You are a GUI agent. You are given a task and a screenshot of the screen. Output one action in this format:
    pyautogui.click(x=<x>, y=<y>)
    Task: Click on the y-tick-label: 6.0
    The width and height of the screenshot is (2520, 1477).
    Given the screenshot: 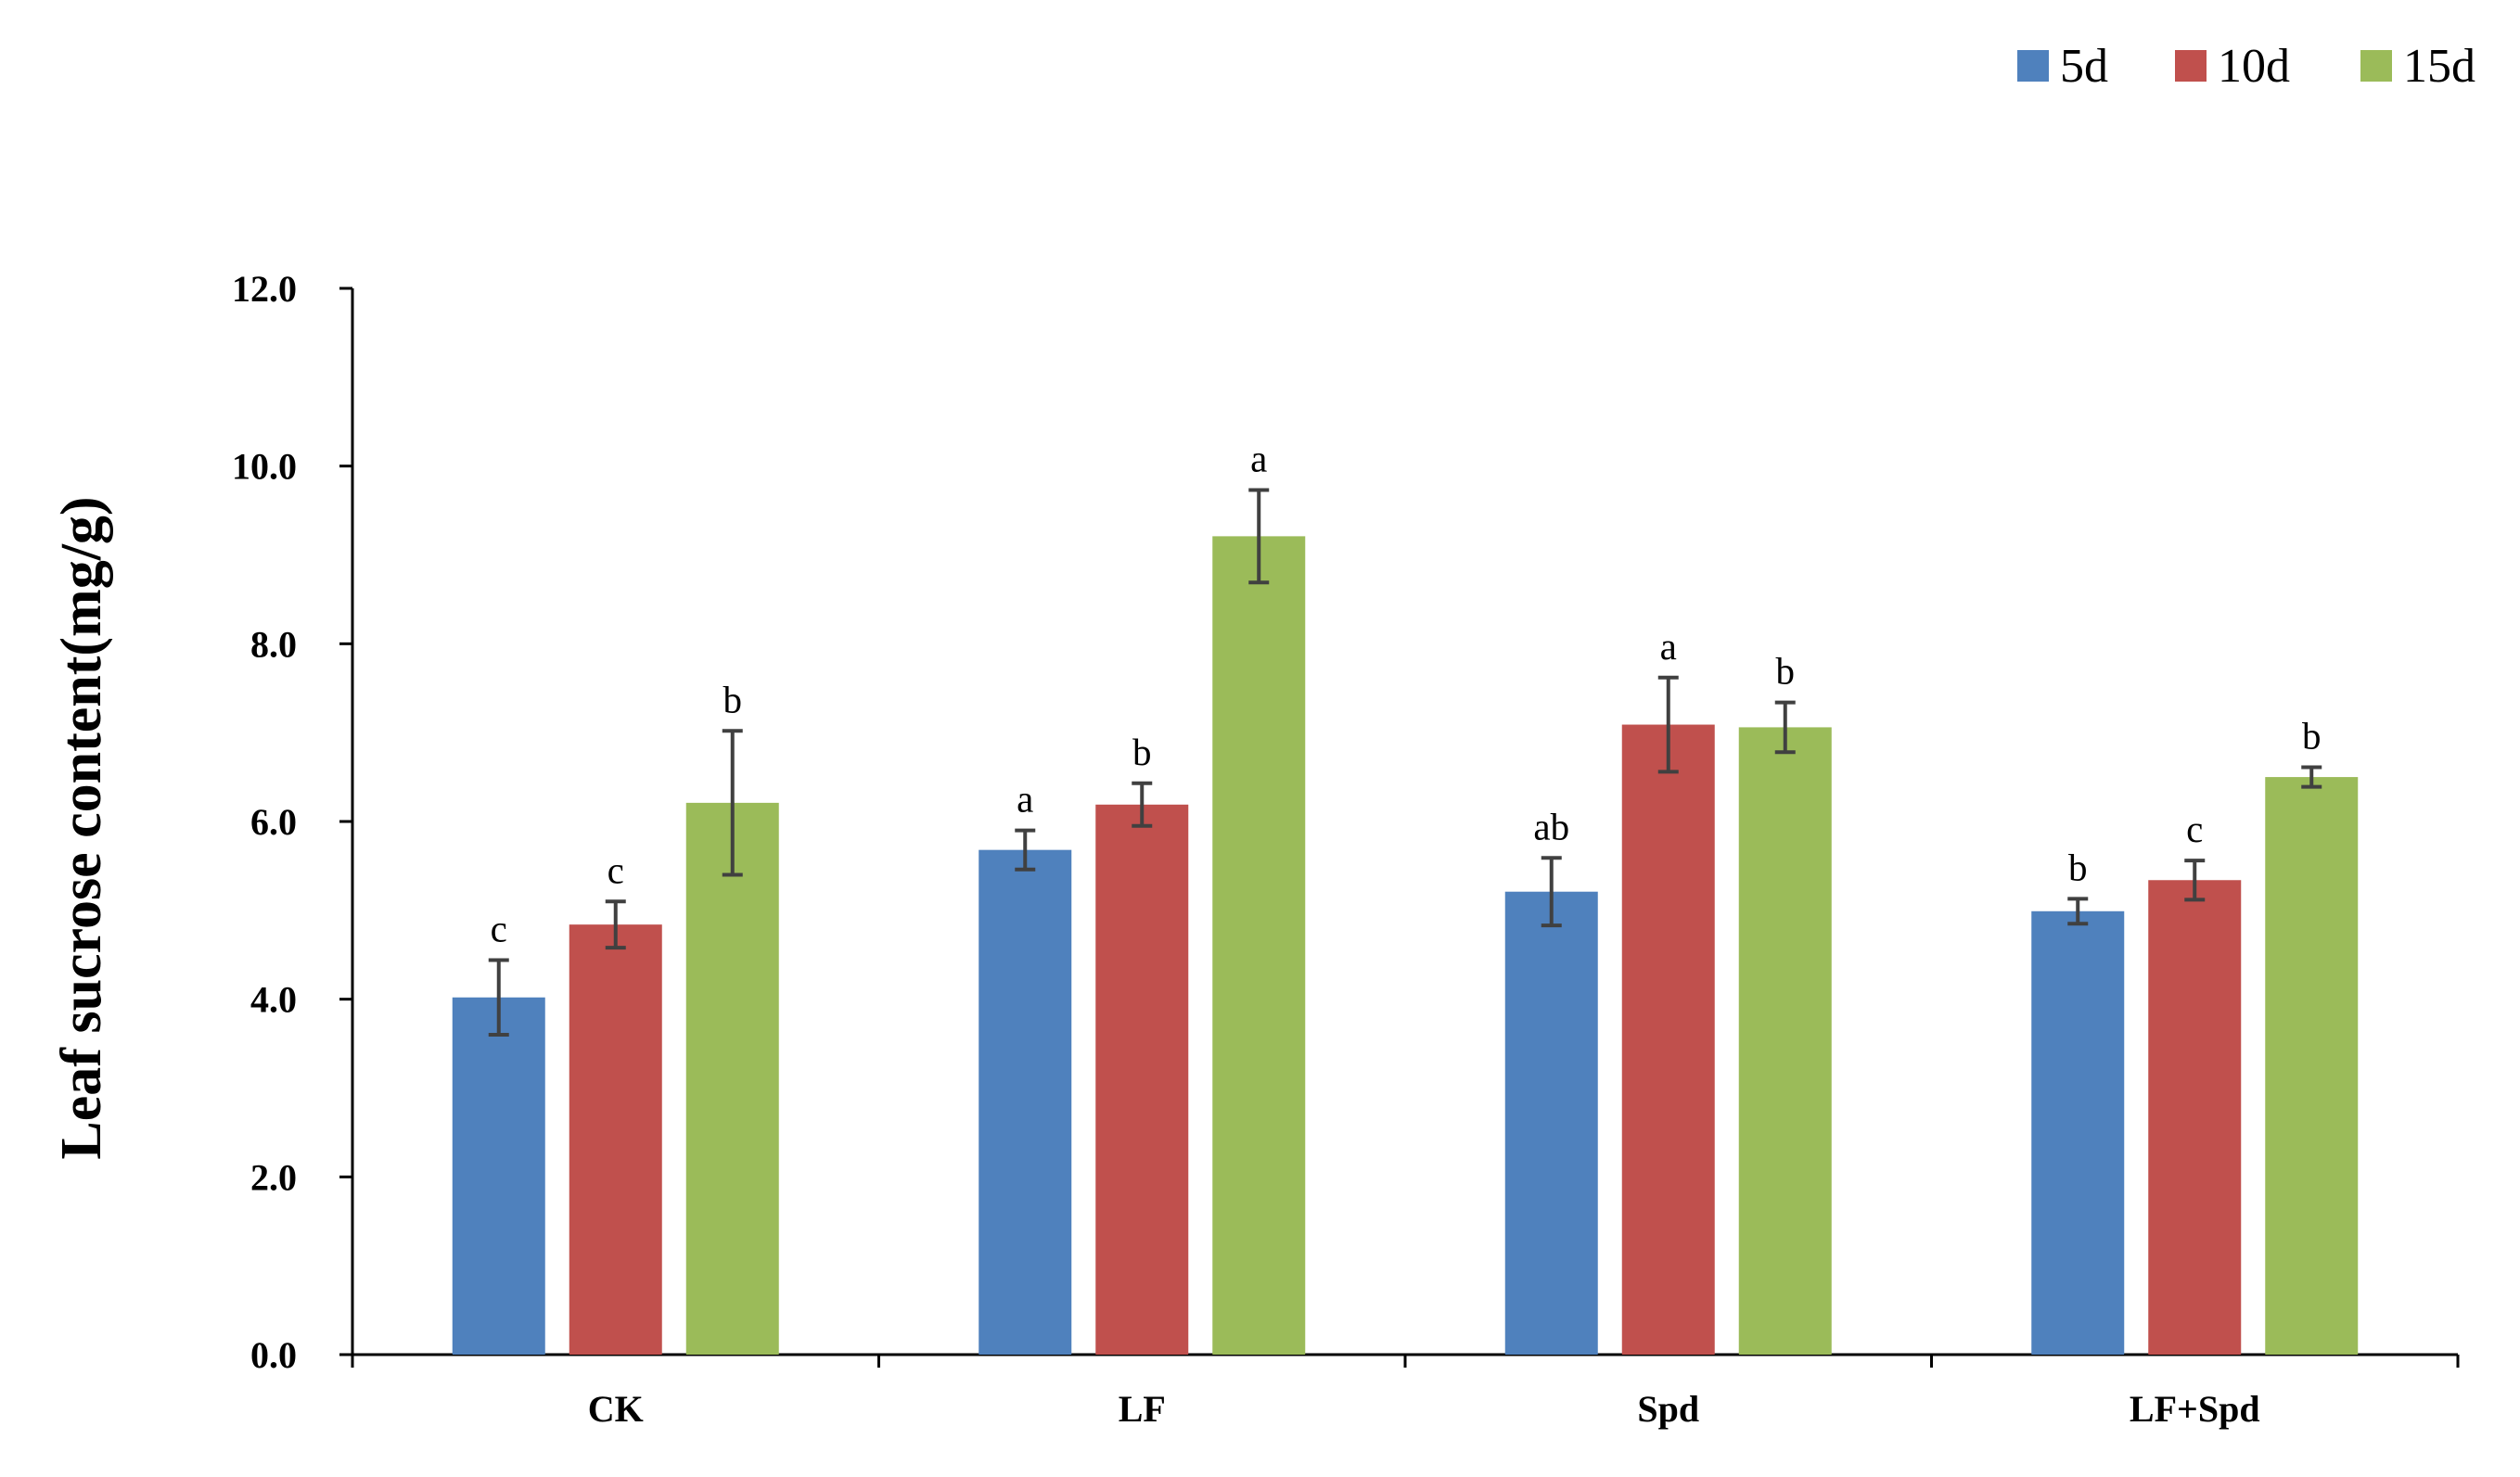 What is the action you would take?
    pyautogui.click(x=273, y=822)
    